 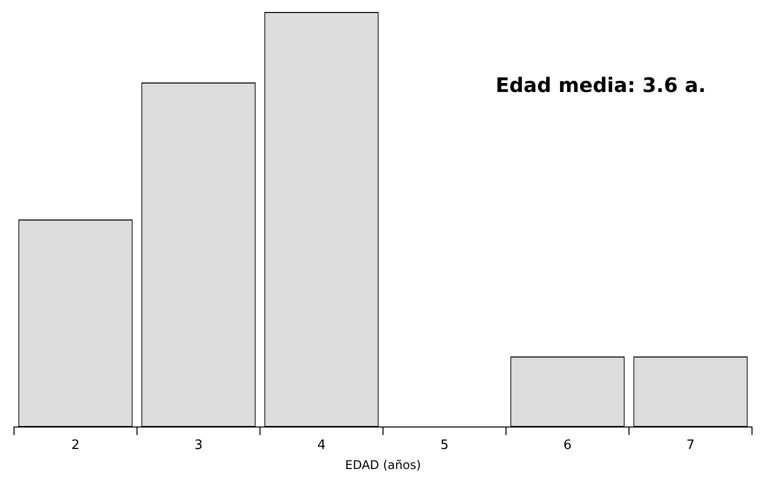 What do you see at coordinates (444, 446) in the screenshot?
I see `x-tick-label: 5` at bounding box center [444, 446].